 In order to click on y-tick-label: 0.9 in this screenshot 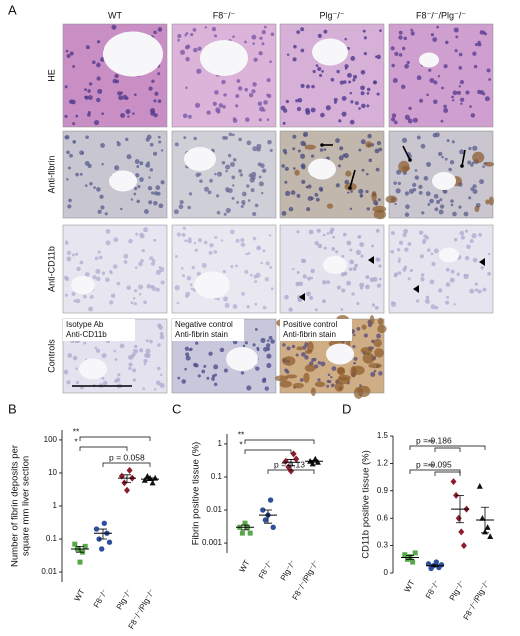, I will do `click(383, 490)`.